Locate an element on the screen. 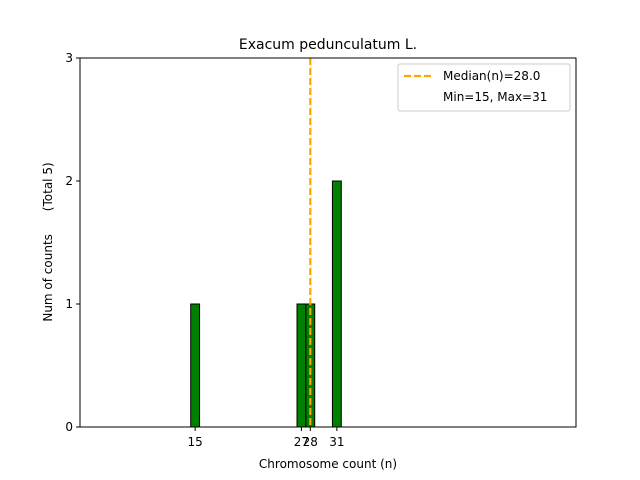  y-axis: 0 1 2 3 is located at coordinates (72, 242).